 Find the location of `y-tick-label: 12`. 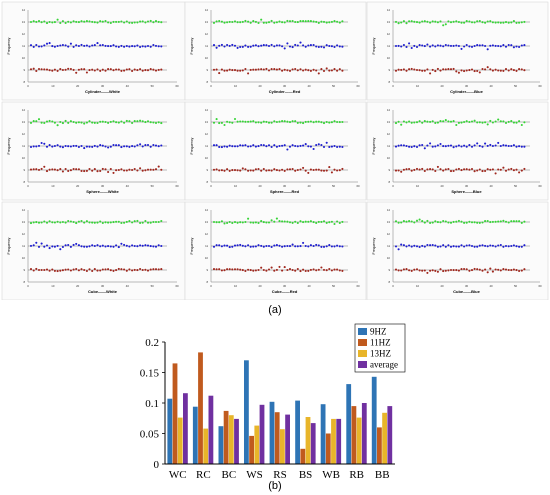

y-tick-label: 12 is located at coordinates (24, 234).